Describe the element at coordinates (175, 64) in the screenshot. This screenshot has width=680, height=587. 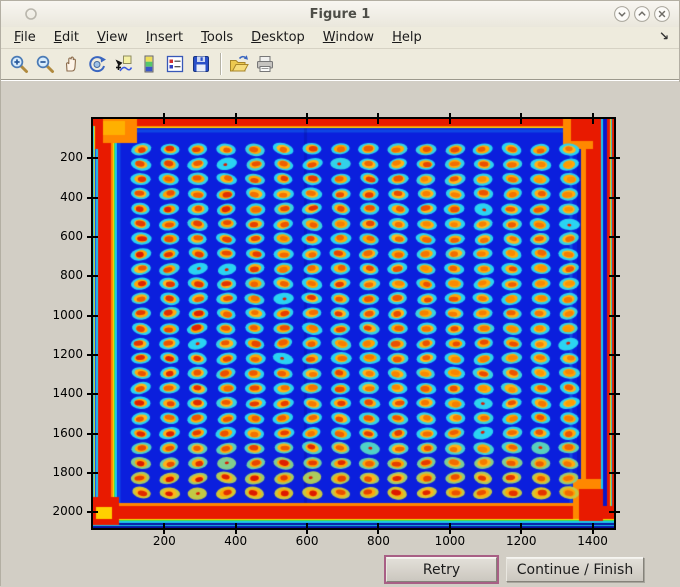
I see `legend-icon` at that location.